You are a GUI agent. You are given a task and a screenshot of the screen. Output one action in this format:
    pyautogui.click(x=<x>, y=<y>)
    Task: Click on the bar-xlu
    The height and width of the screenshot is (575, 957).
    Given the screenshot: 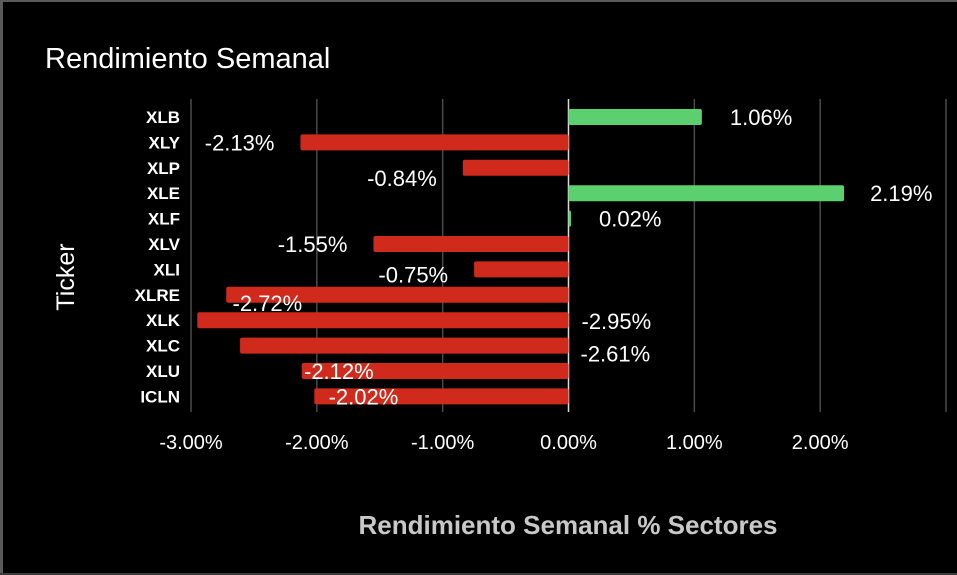 What is the action you would take?
    pyautogui.click(x=435, y=371)
    